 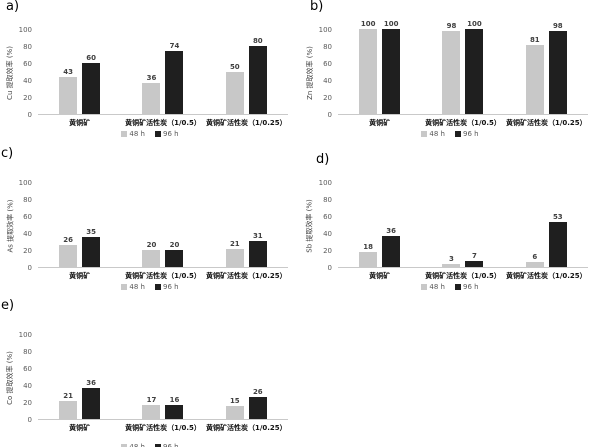 I want to click on data-label: 35, so click(x=91, y=232).